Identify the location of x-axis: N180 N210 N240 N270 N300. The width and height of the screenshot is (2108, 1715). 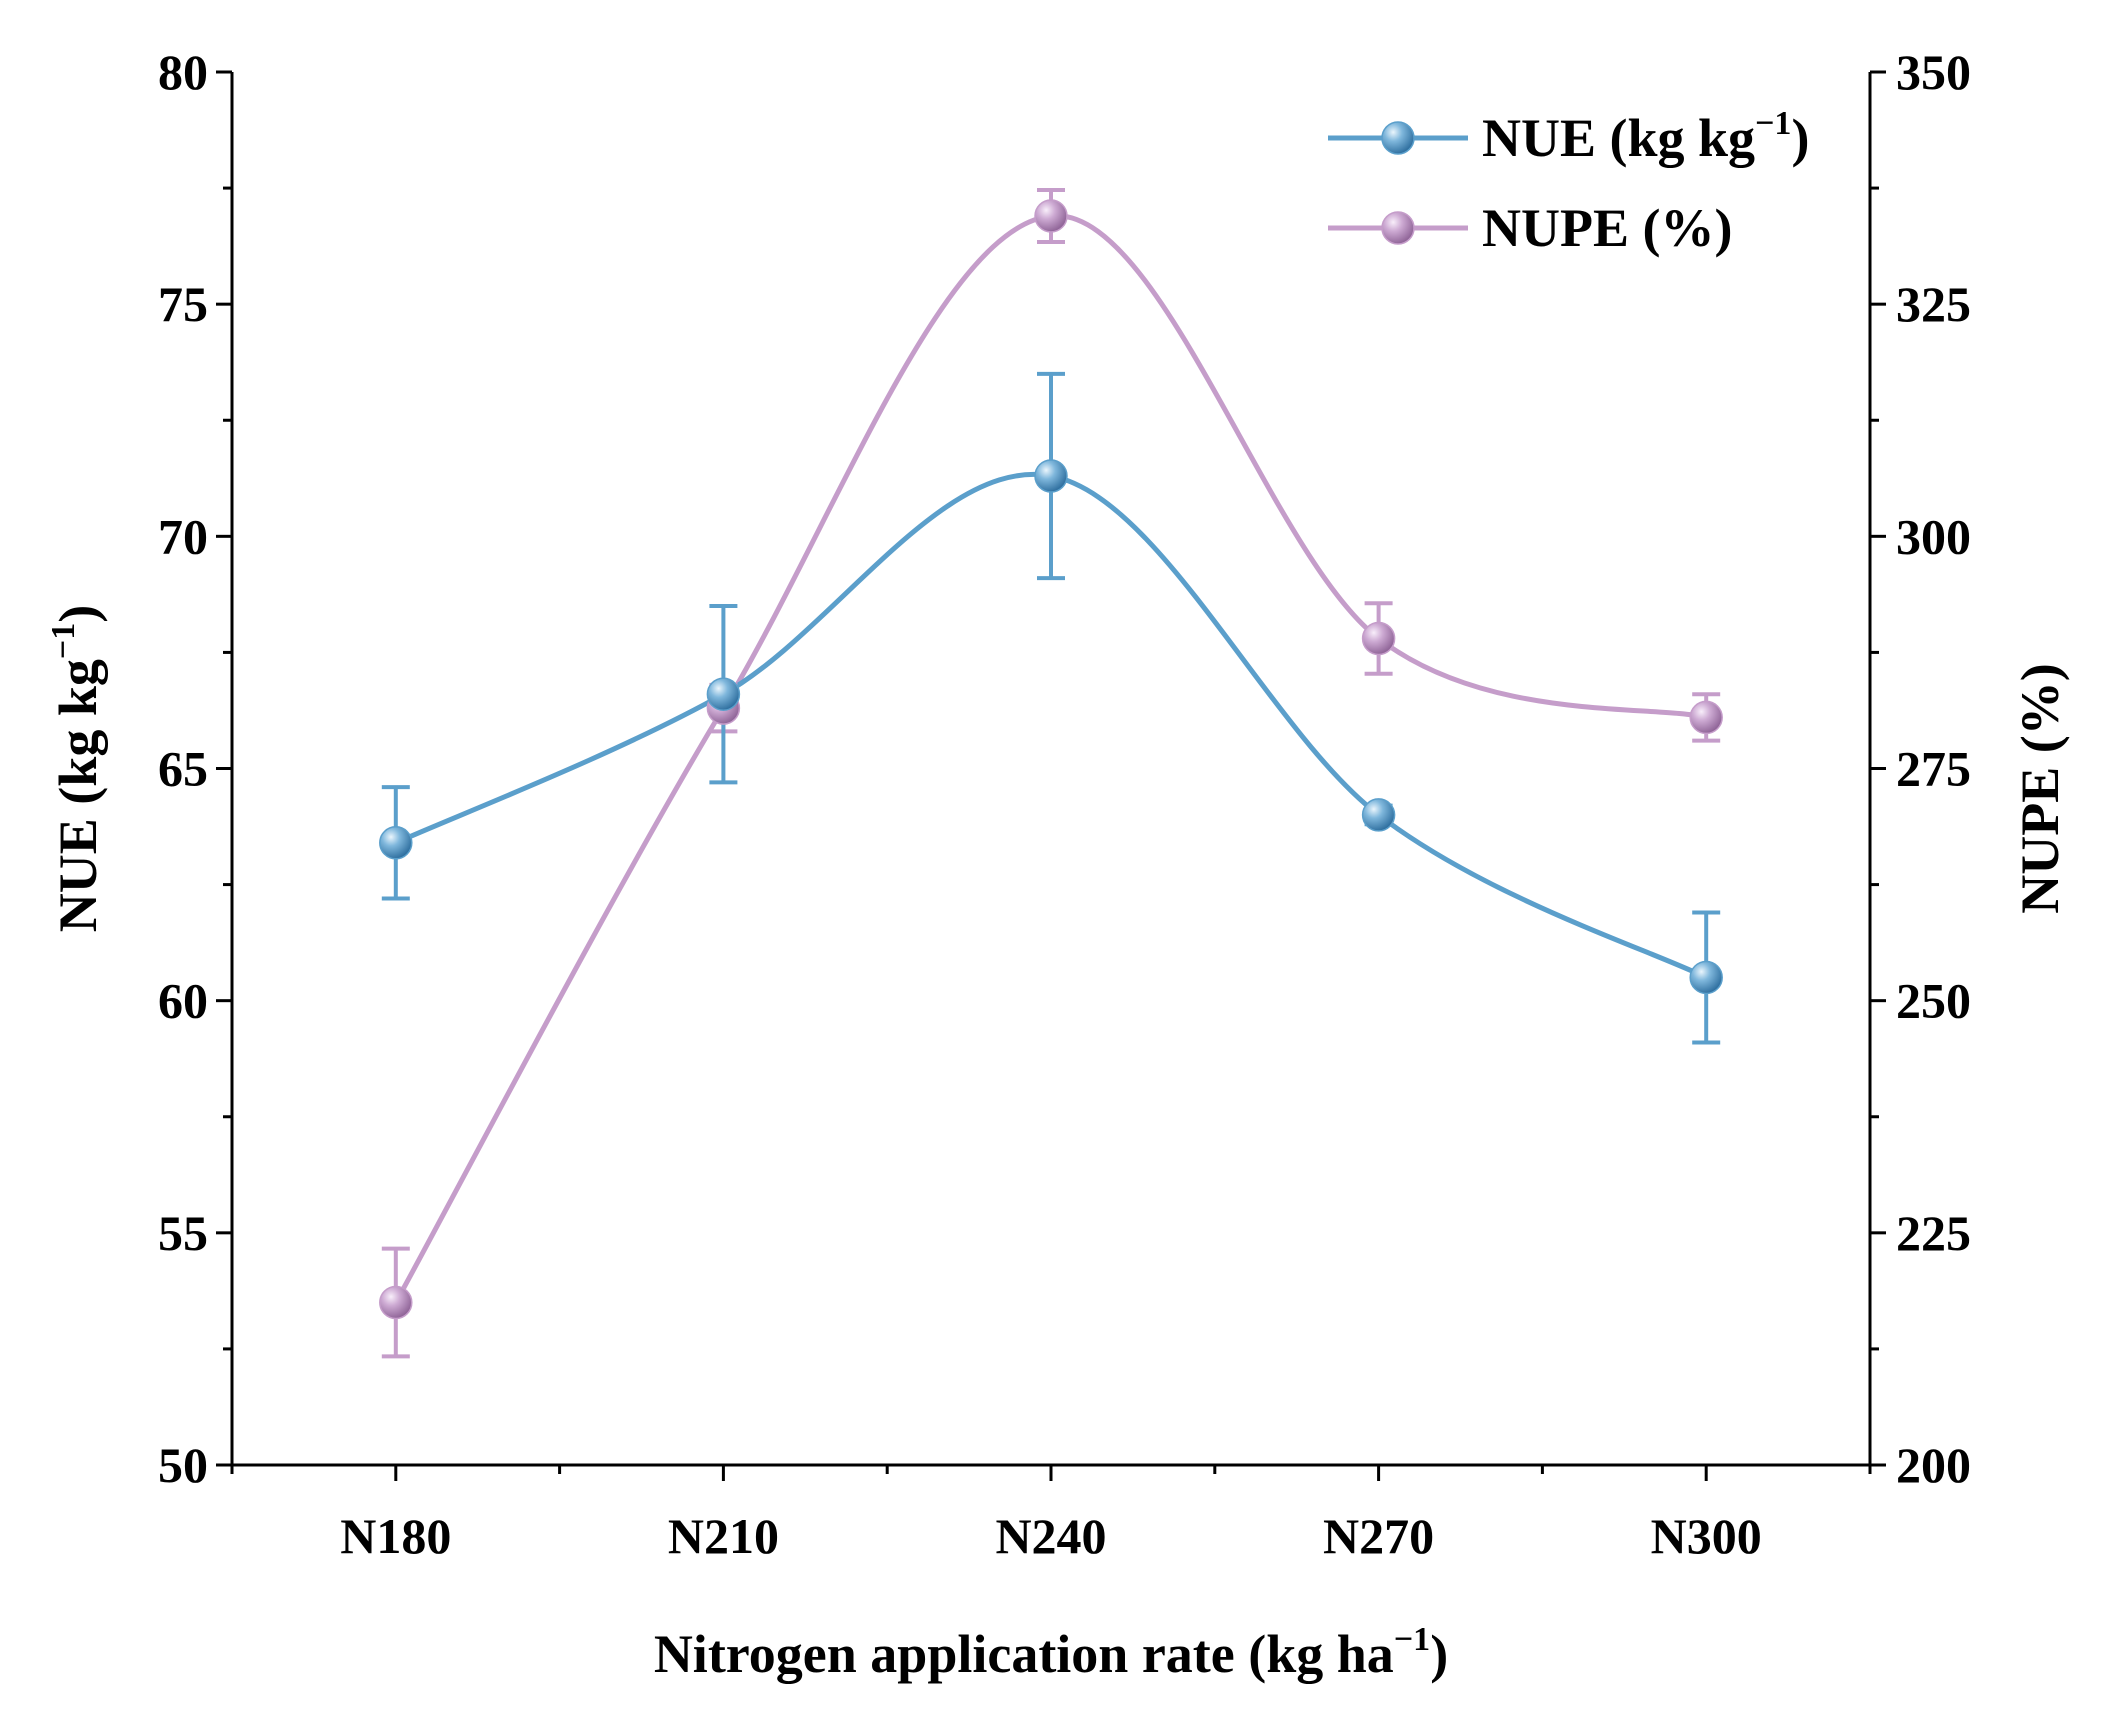
(1051, 1514).